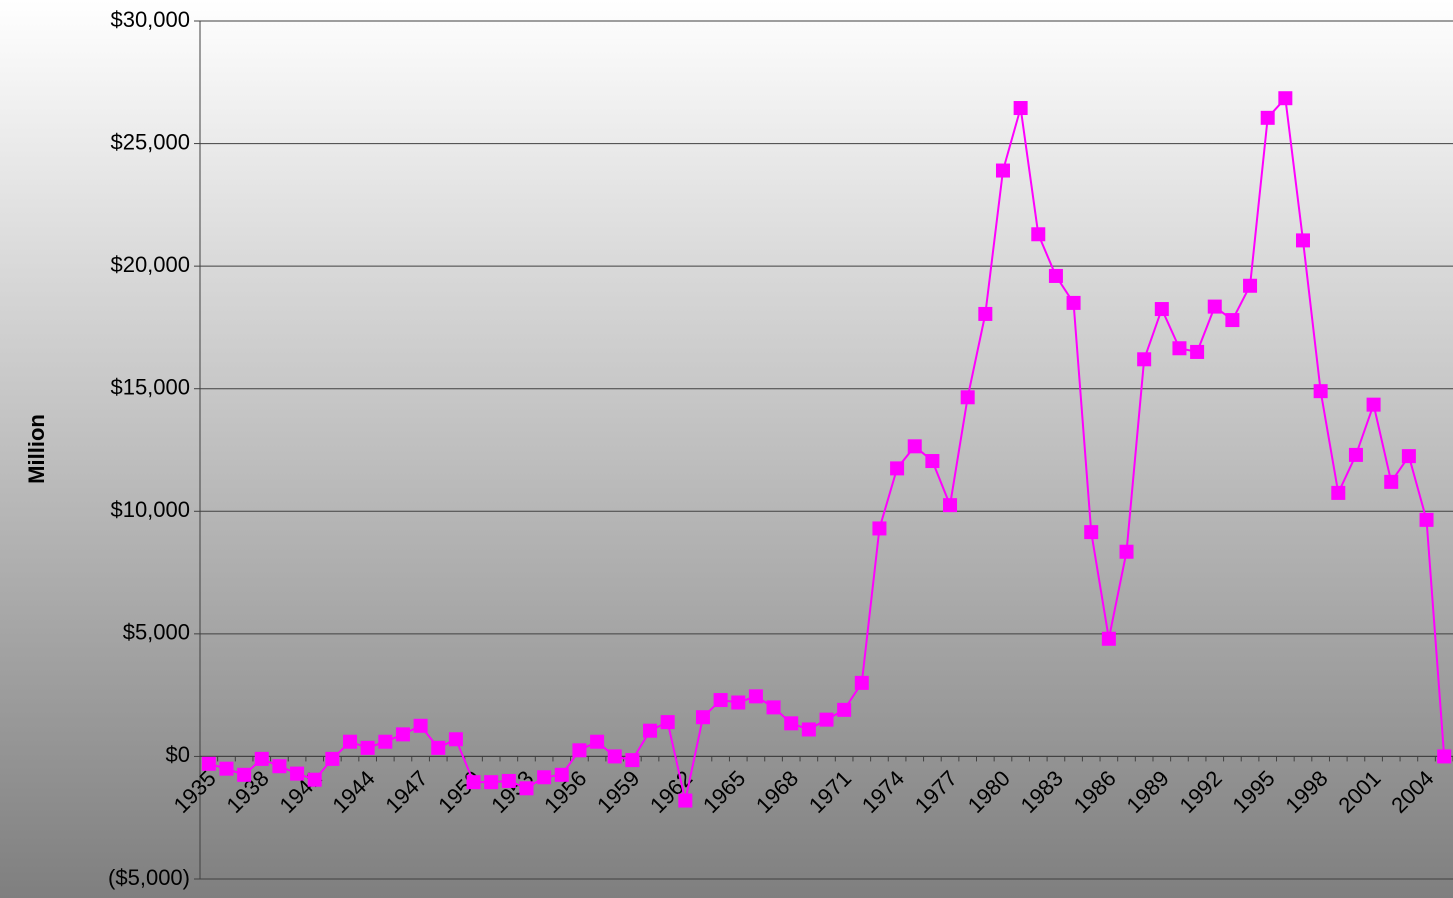 The width and height of the screenshot is (1453, 898). Describe the element at coordinates (150, 264) in the screenshot. I see `y-tick-label: $20,000` at that location.